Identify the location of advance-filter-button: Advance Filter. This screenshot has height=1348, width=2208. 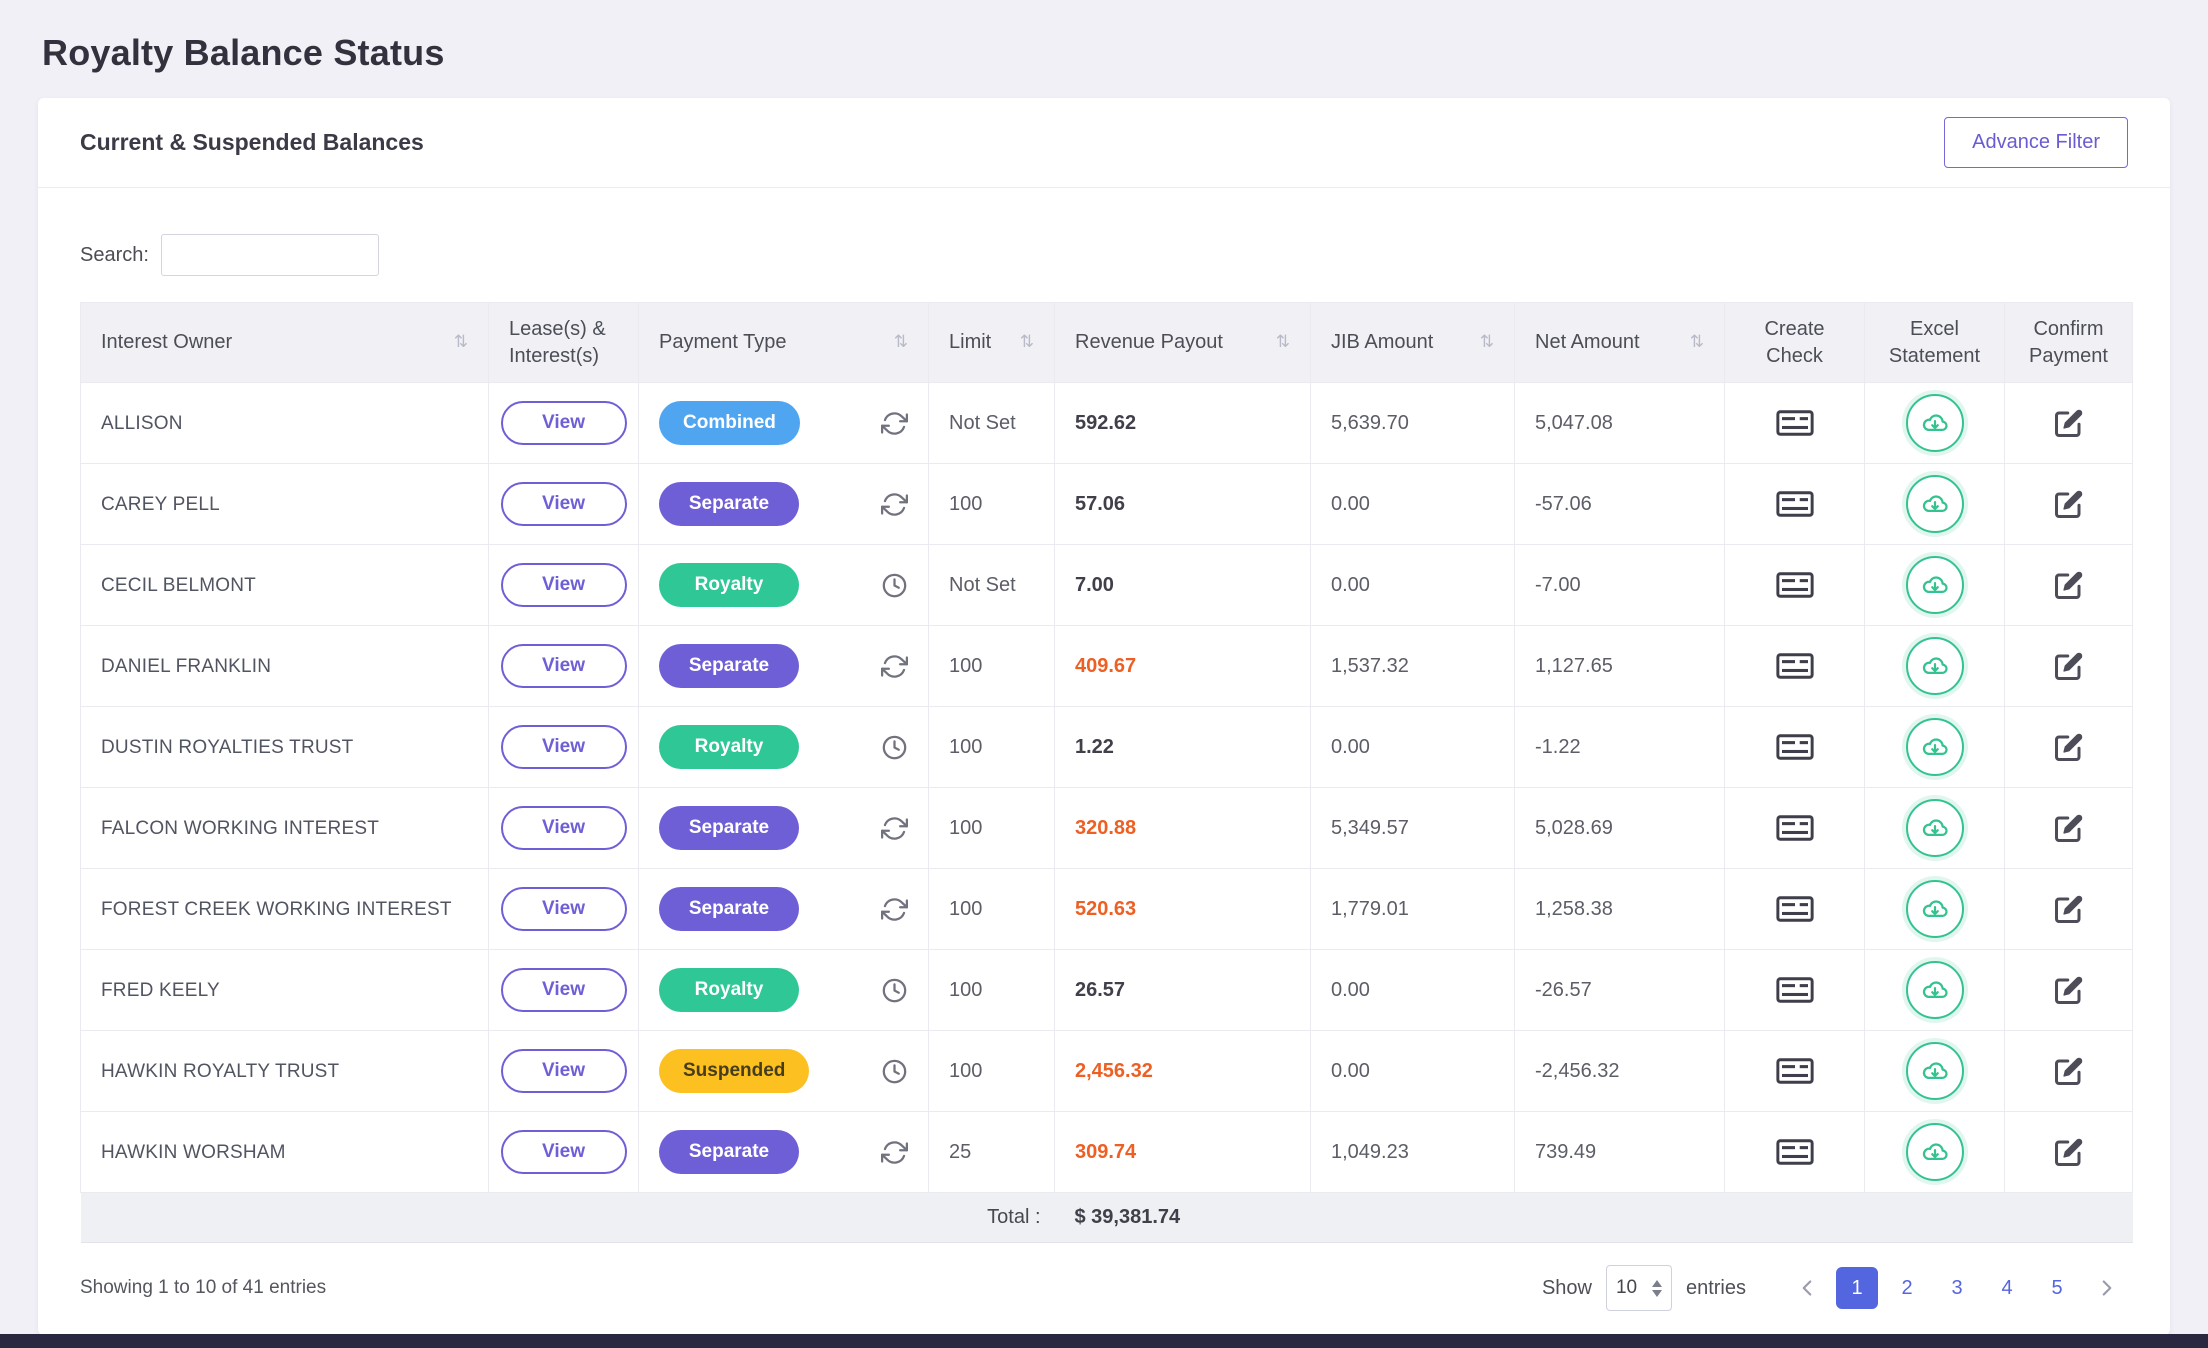
(2036, 142).